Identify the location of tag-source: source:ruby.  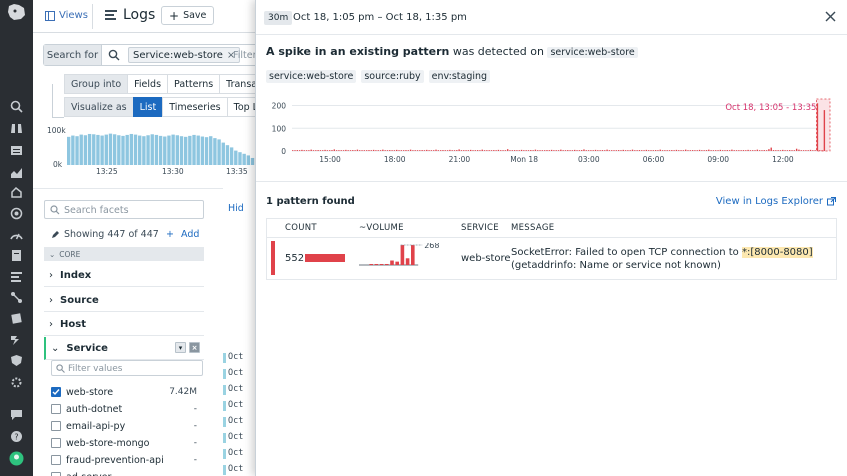
(392, 76).